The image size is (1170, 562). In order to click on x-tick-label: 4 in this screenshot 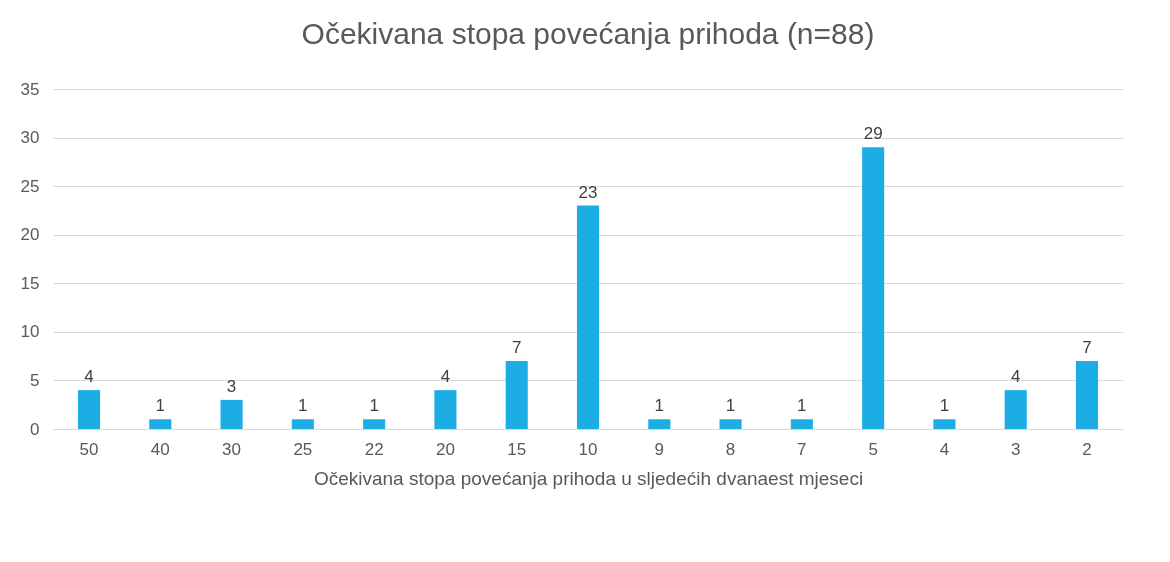, I will do `click(944, 449)`.